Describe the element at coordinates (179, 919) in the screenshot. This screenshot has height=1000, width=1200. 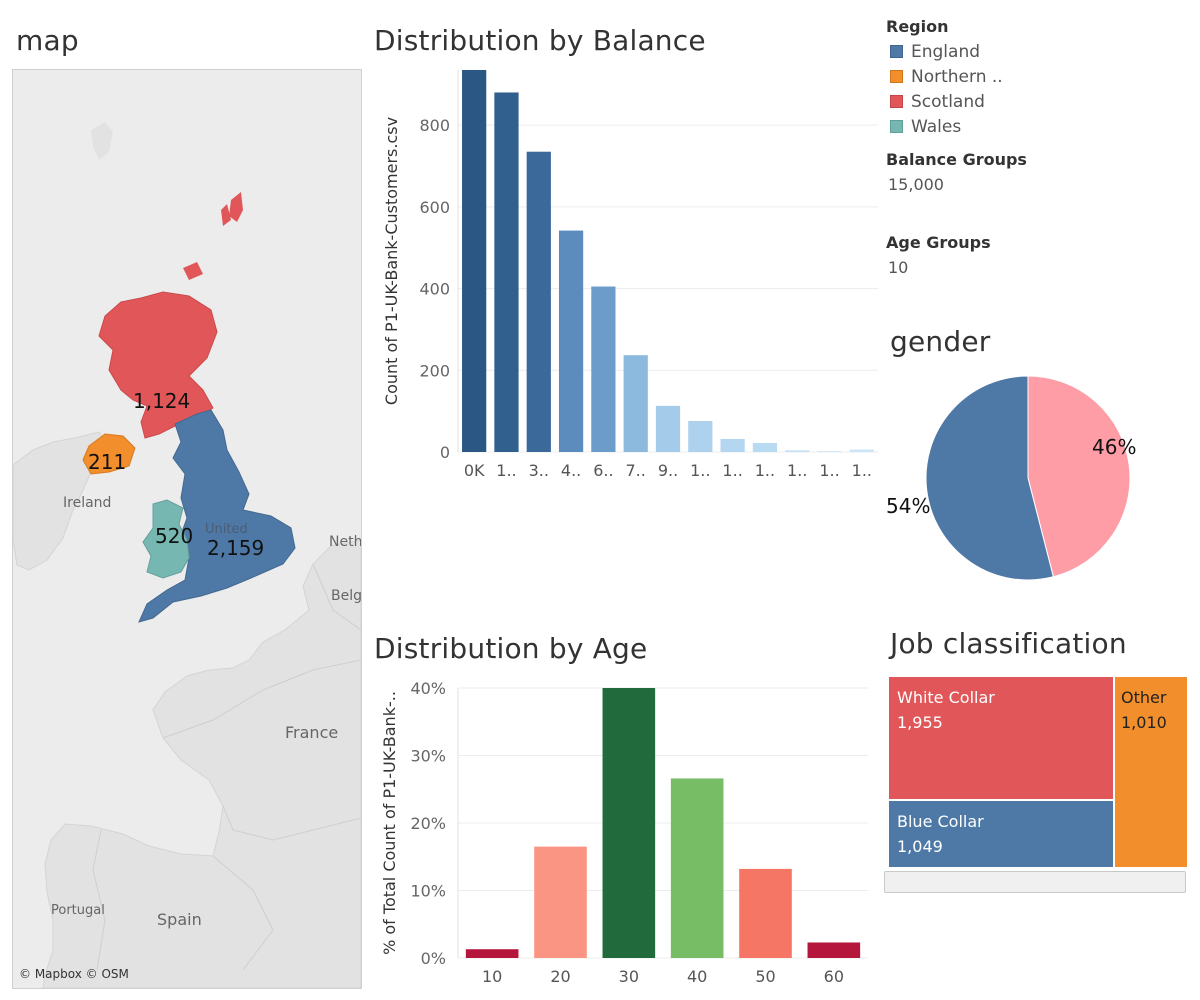
I see `place-label-spain: Spain` at that location.